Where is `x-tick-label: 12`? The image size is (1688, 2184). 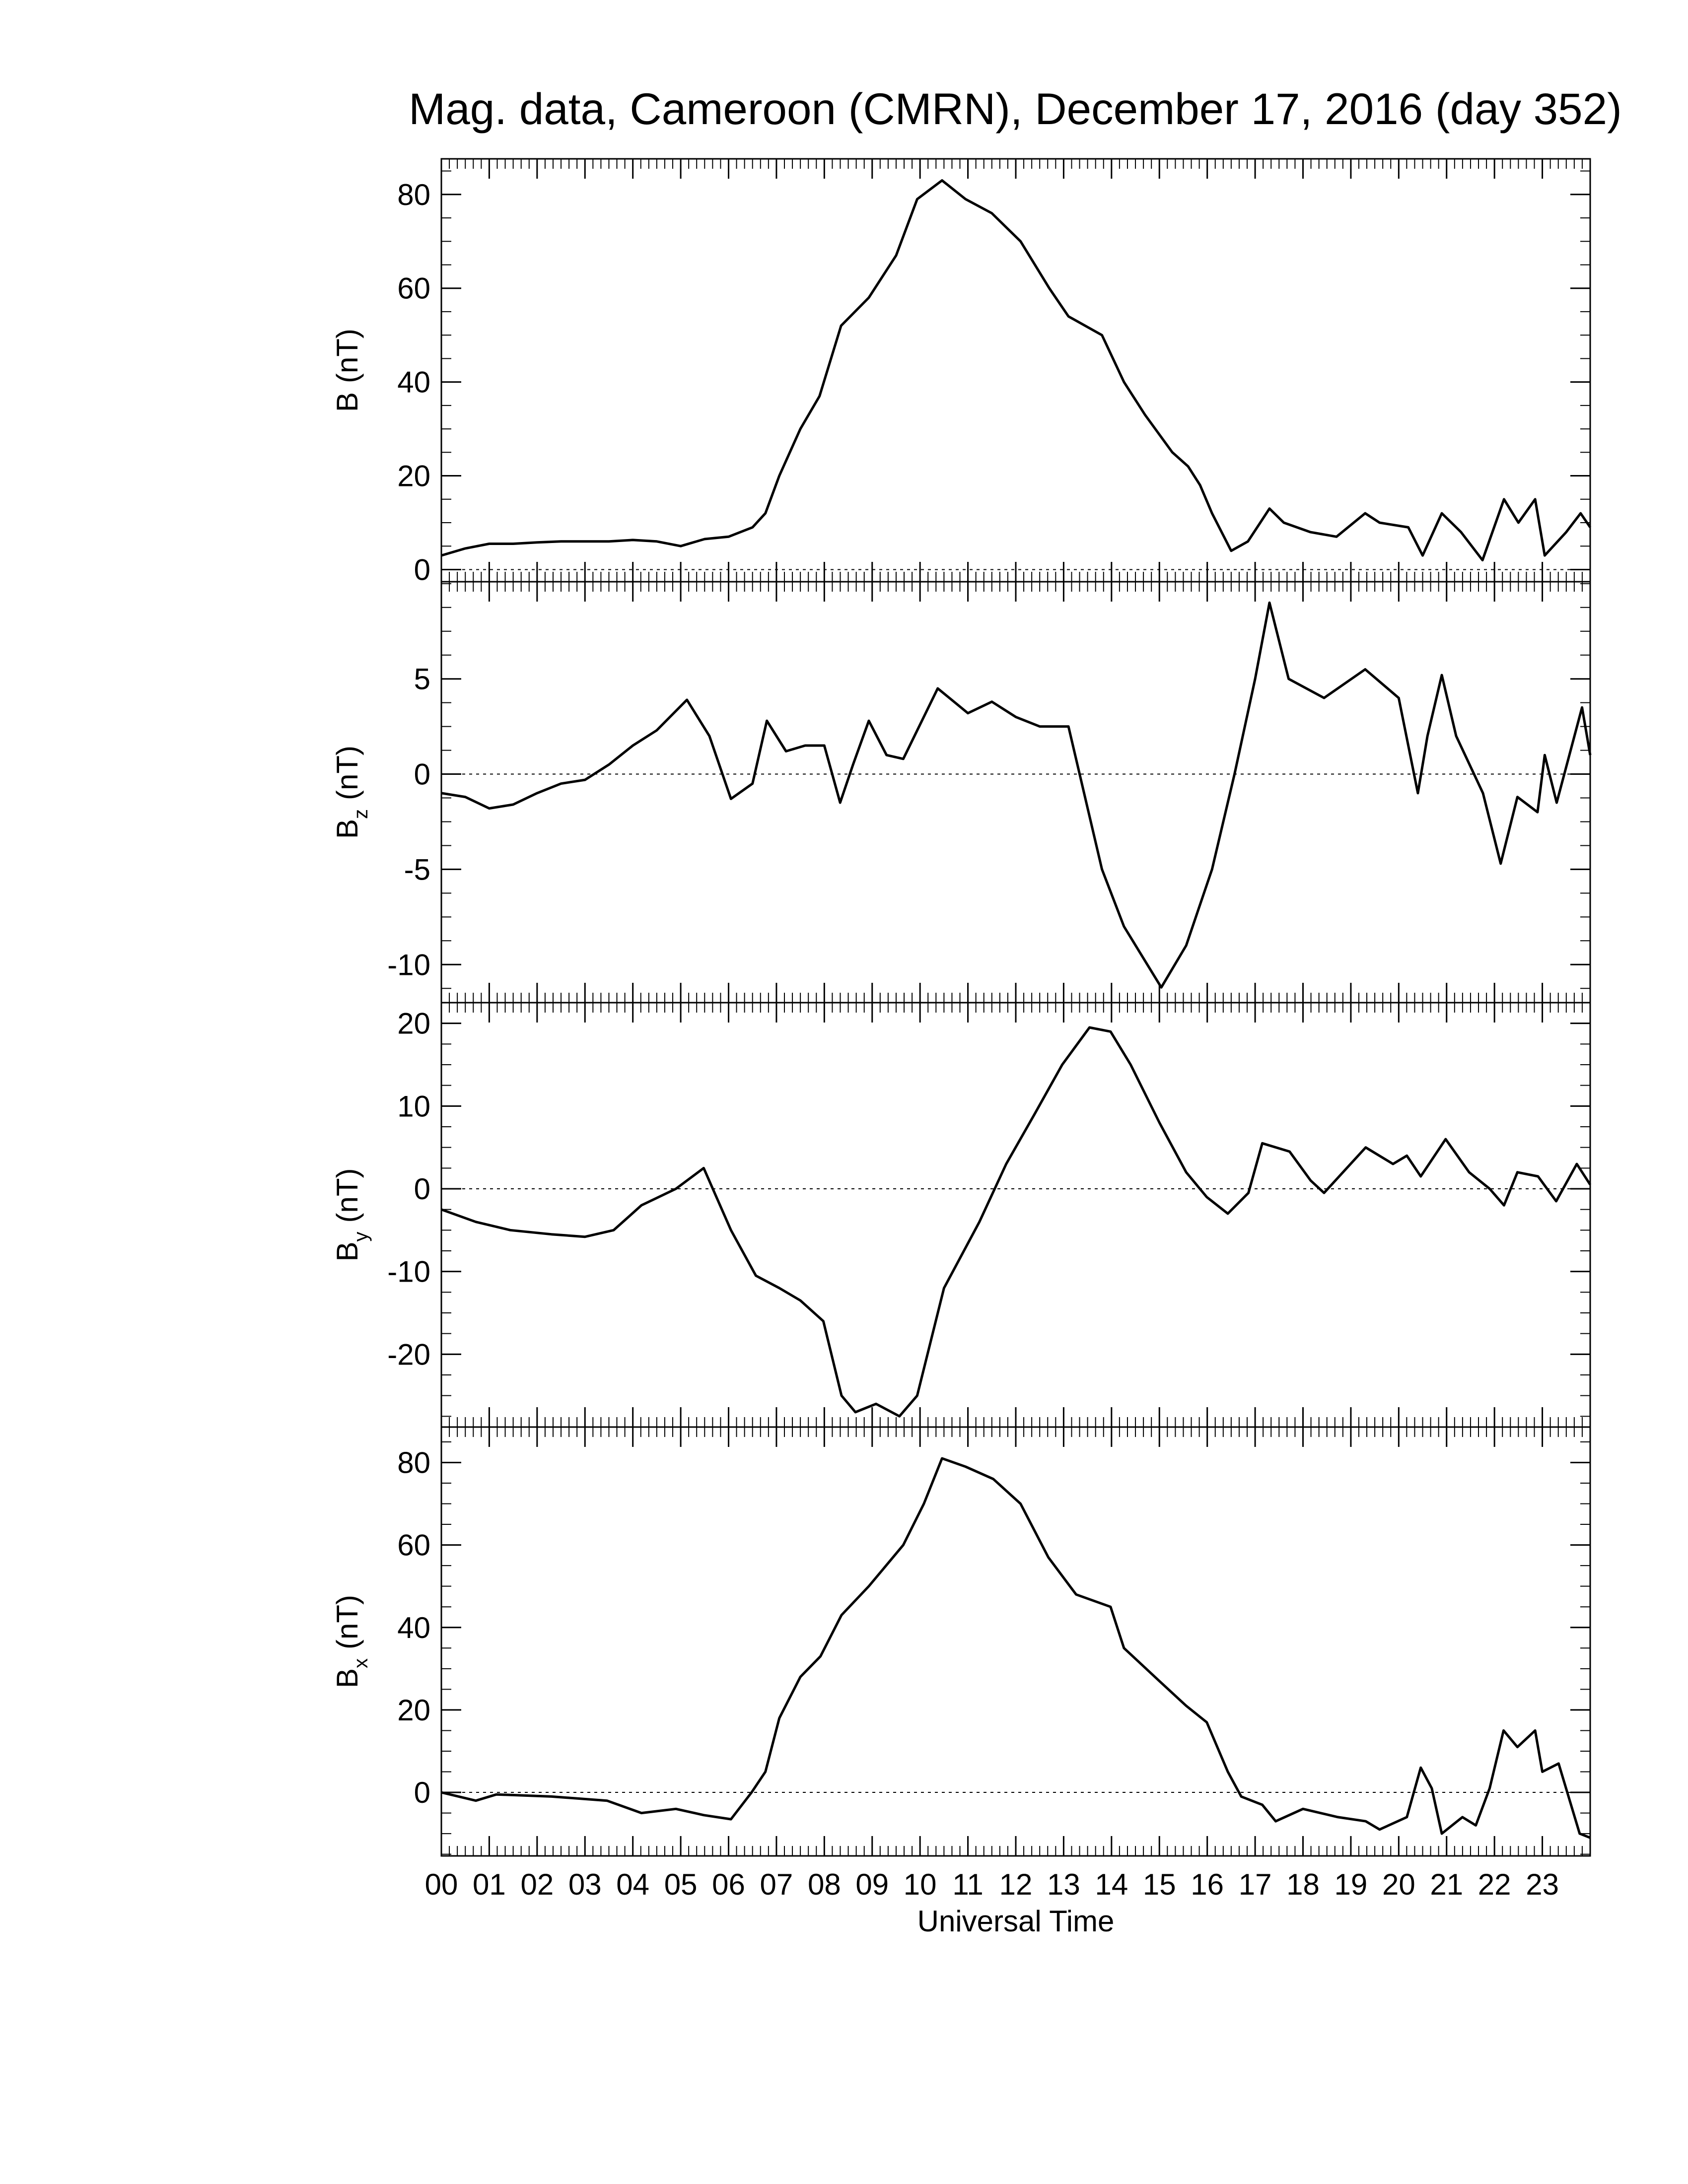 x-tick-label: 12 is located at coordinates (1016, 1884).